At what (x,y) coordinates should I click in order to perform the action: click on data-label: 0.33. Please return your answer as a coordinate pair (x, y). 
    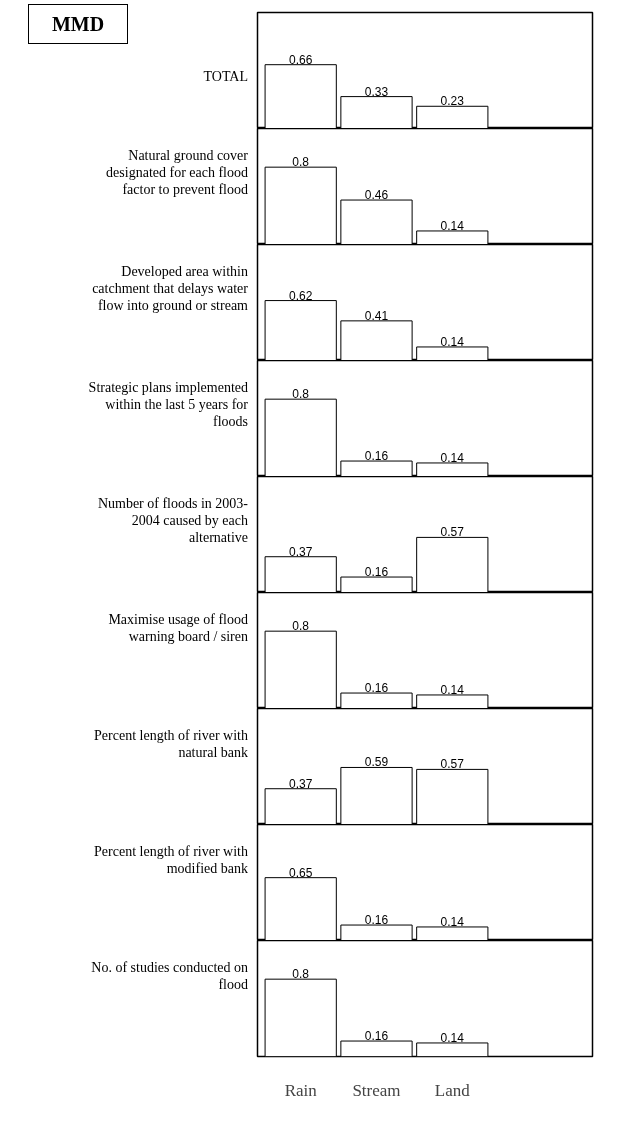
    Looking at the image, I should click on (376, 91).